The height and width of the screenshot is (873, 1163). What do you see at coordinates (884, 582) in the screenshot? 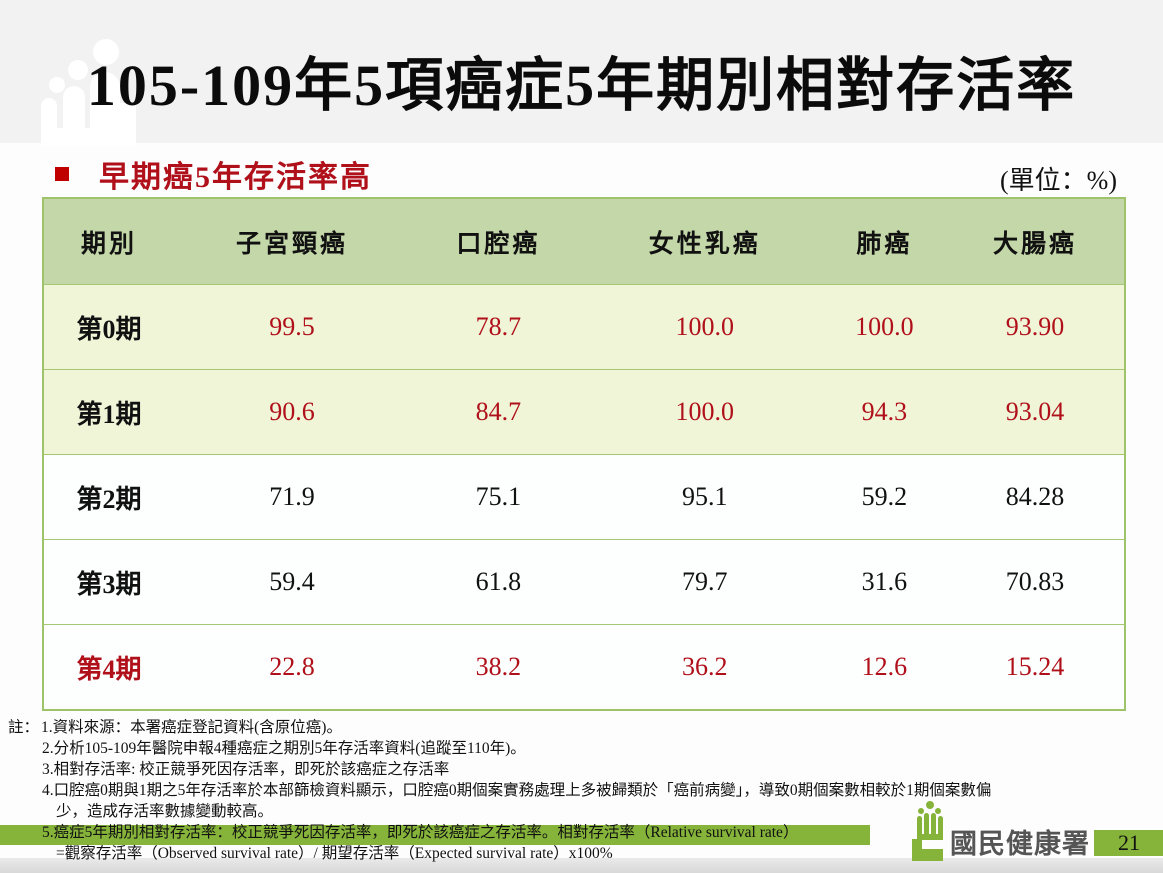
I see `value-cell: 31.6` at bounding box center [884, 582].